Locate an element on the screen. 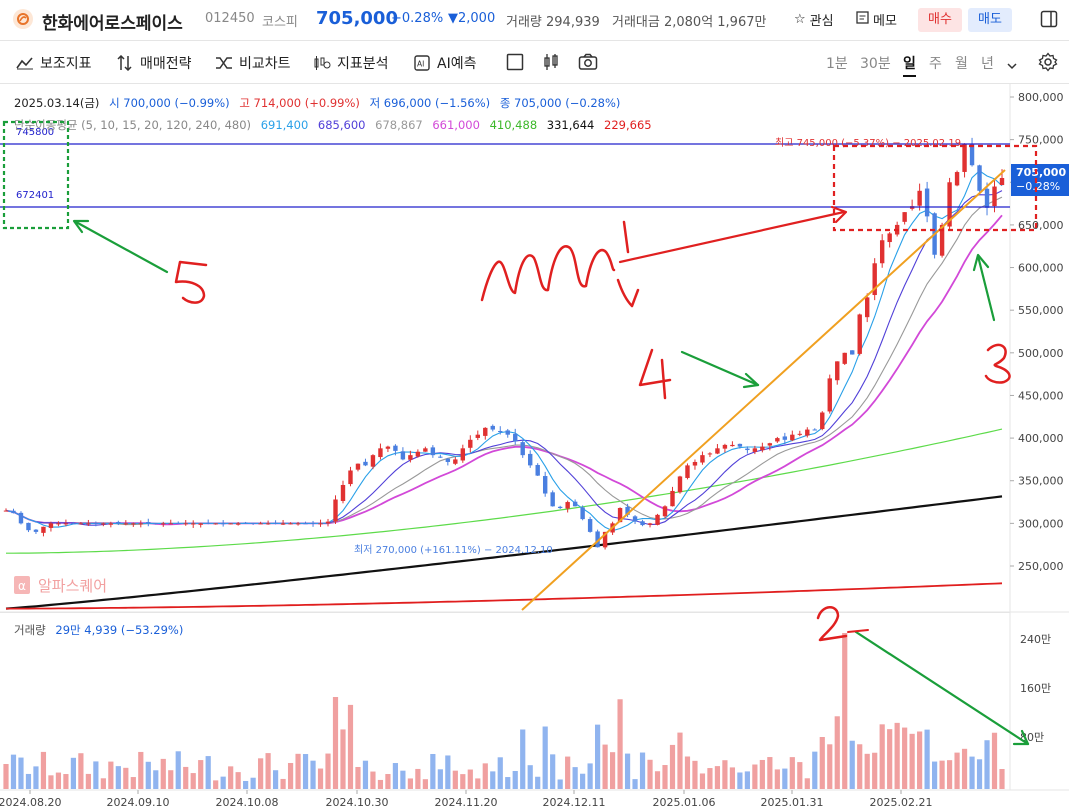 The image size is (1069, 811). ai-predict-button: AI AI예측 is located at coordinates (444, 63).